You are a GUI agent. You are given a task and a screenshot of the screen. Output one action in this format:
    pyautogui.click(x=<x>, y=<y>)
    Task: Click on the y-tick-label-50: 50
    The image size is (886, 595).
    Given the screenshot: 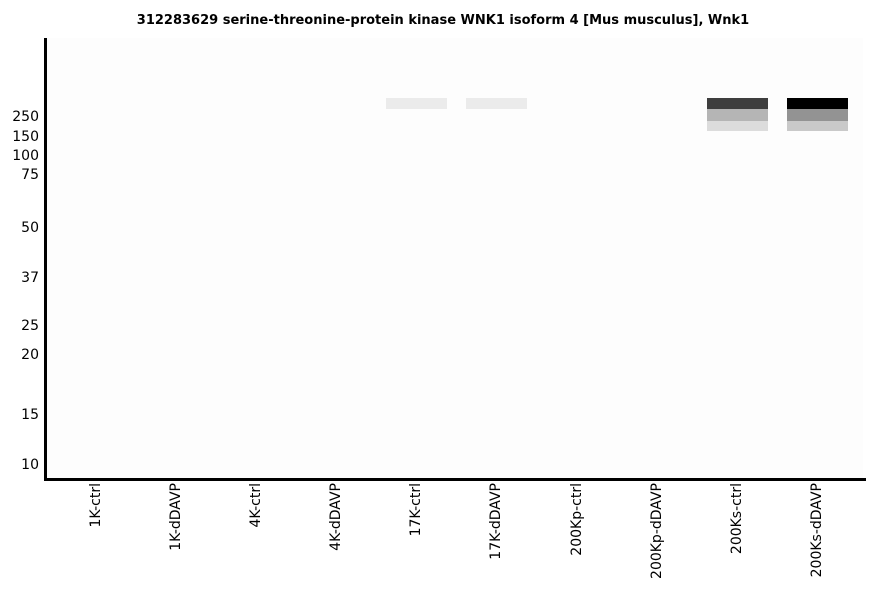 What is the action you would take?
    pyautogui.click(x=30, y=228)
    